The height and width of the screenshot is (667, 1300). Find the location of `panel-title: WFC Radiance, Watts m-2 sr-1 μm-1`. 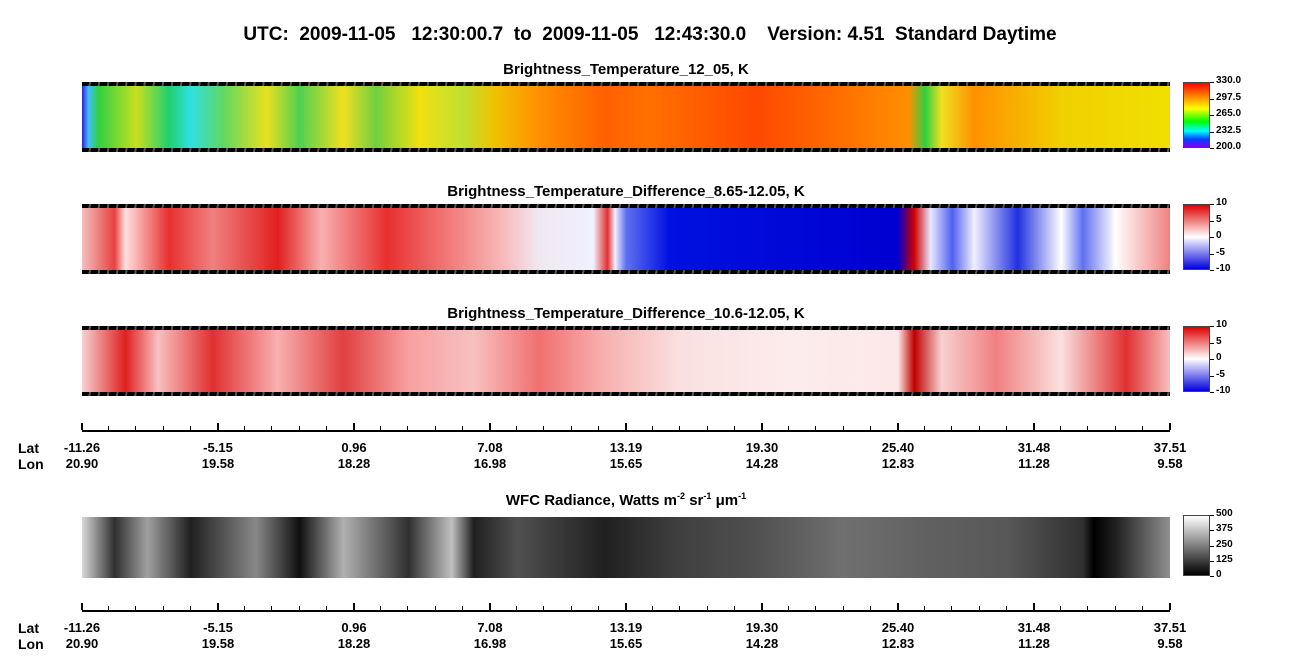

panel-title: WFC Radiance, Watts m-2 sr-1 μm-1 is located at coordinates (626, 500).